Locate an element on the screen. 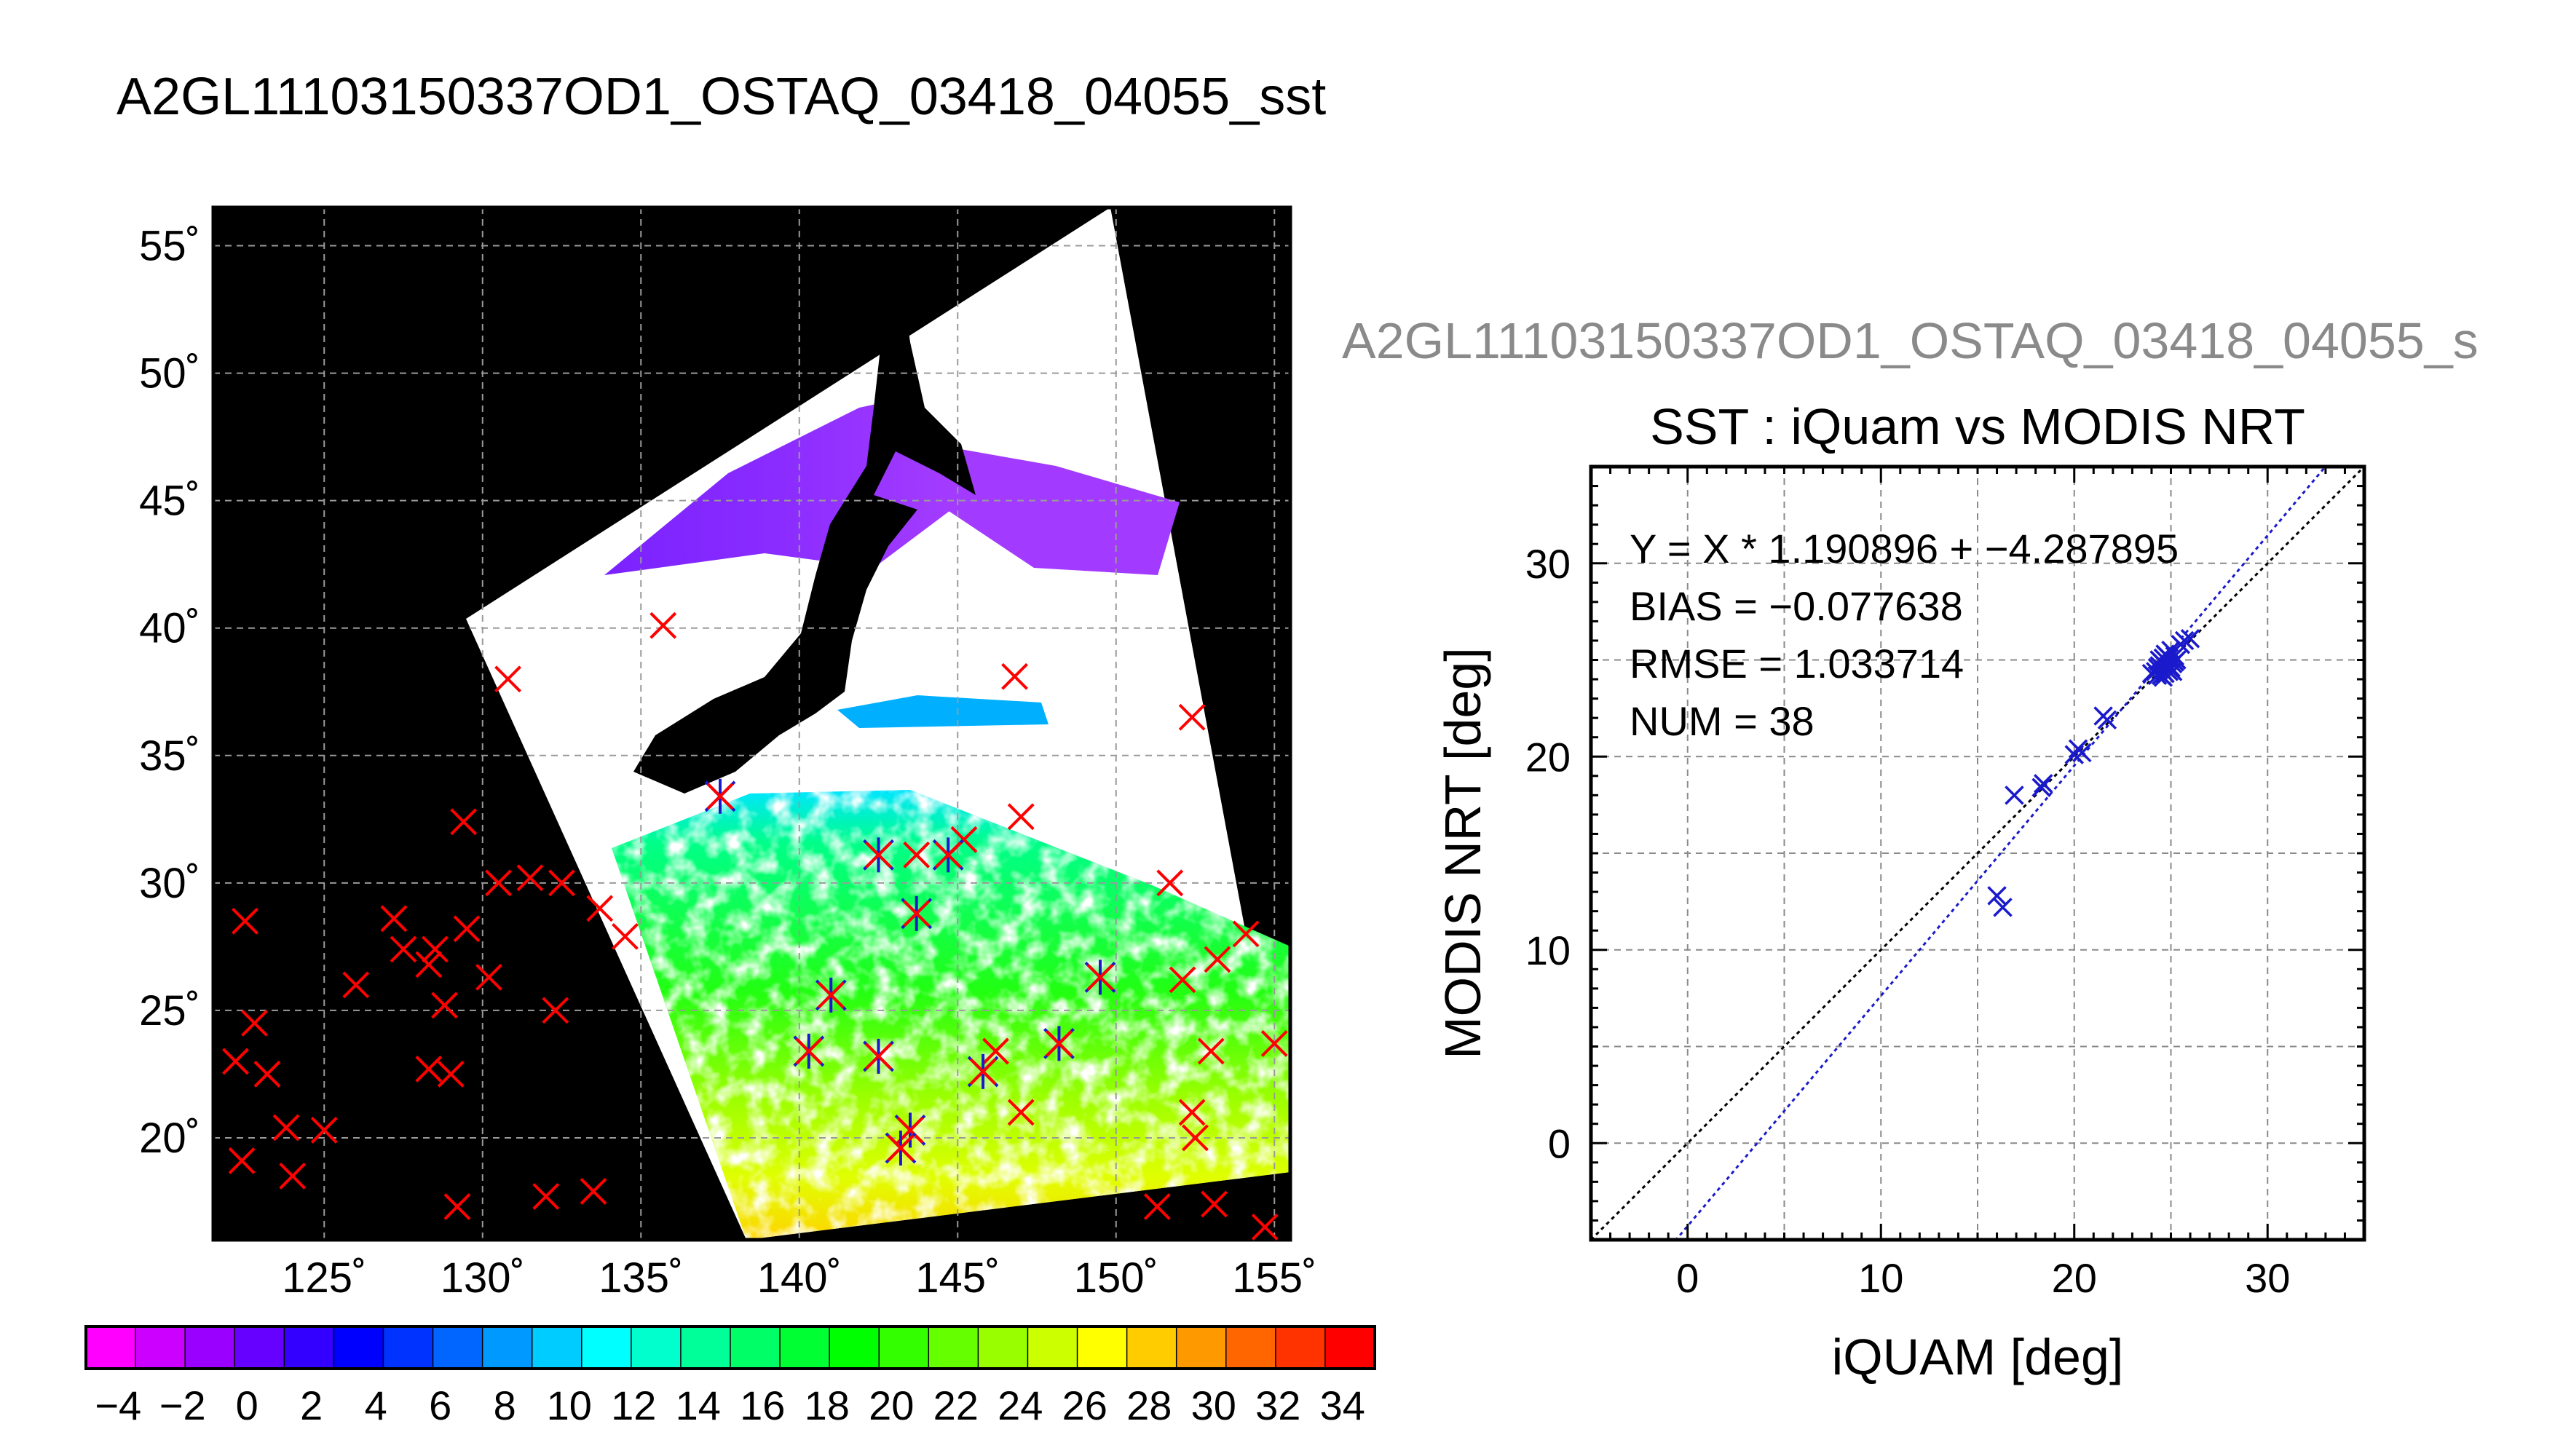 The image size is (2555, 1456). page-title: A2GL11103150337OD1_OSTAQ_03418_04055_sst is located at coordinates (722, 97).